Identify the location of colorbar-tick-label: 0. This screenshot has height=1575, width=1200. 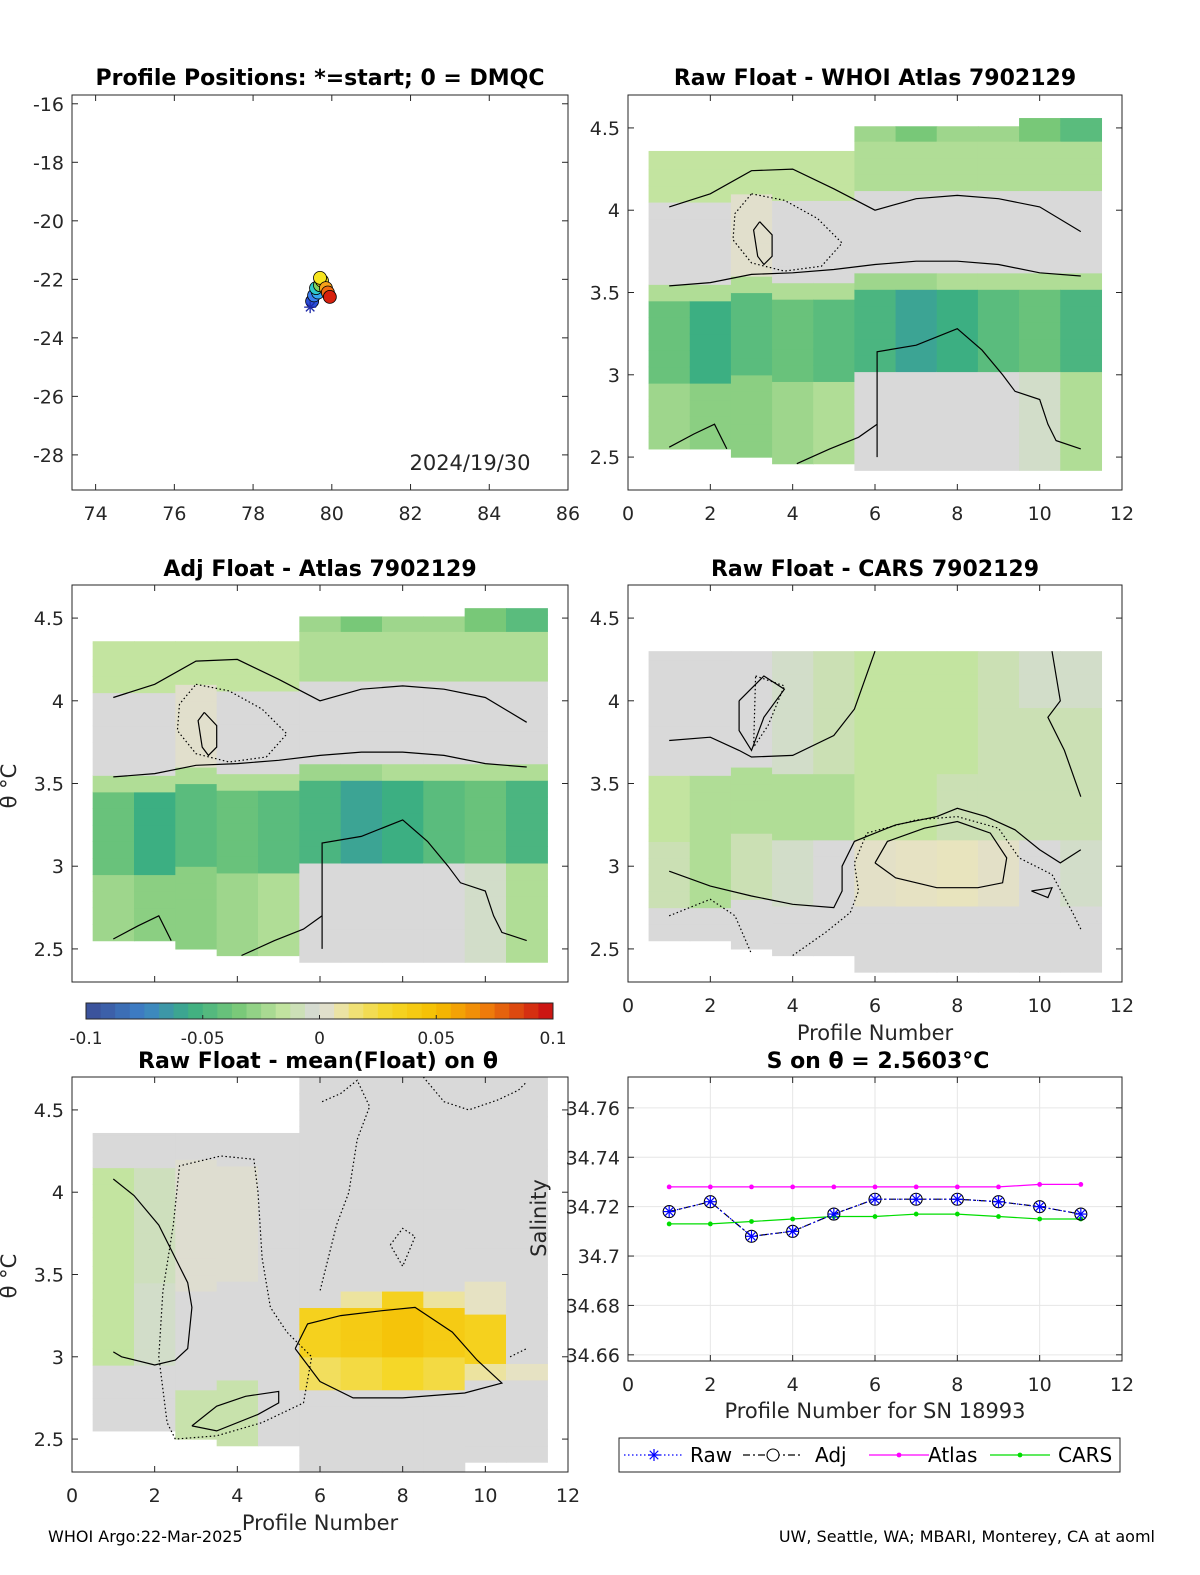
(319, 1039).